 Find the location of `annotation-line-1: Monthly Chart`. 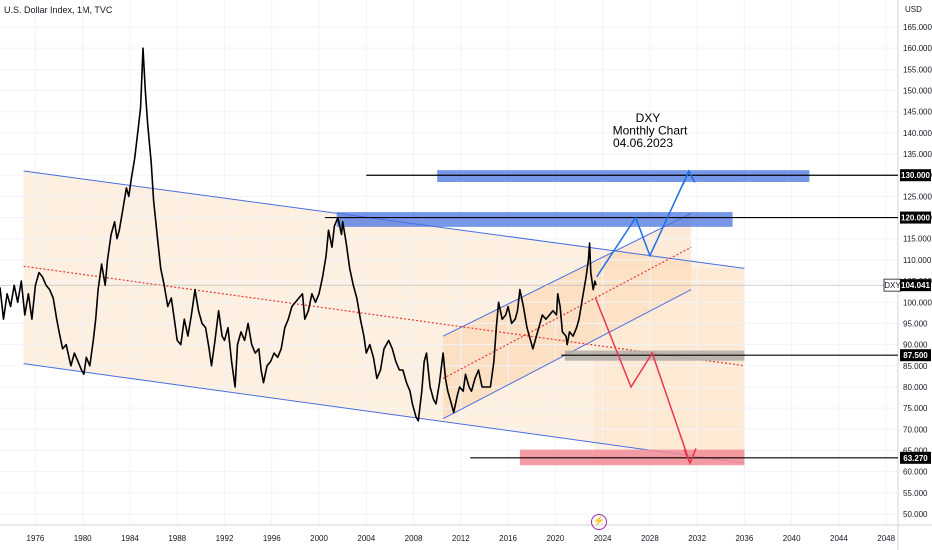

annotation-line-1: Monthly Chart is located at coordinates (650, 131).